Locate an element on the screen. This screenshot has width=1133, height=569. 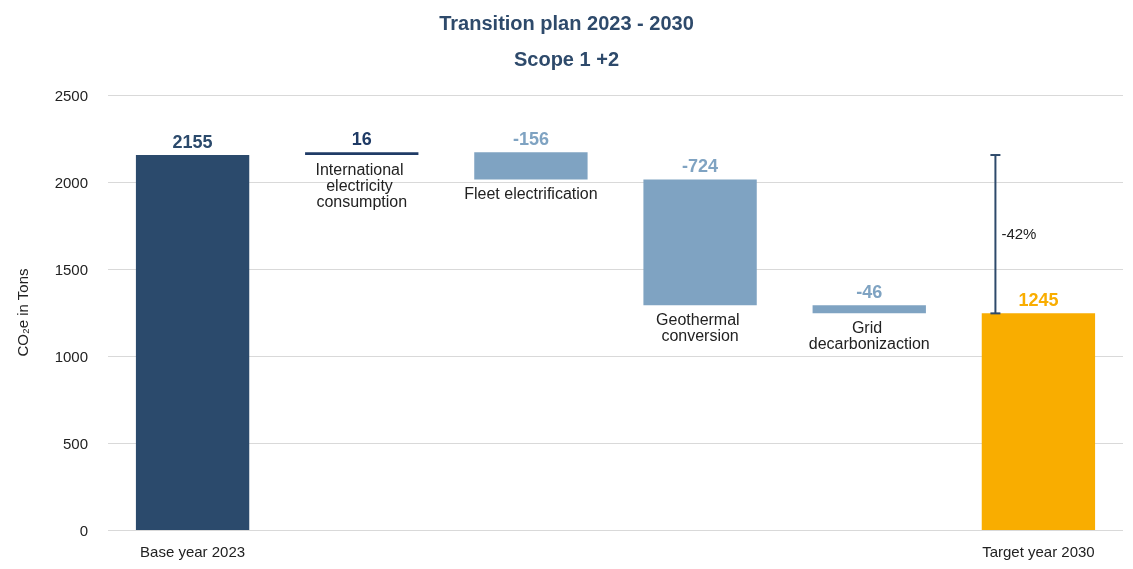
y-tick-label: 1500 is located at coordinates (71, 269).